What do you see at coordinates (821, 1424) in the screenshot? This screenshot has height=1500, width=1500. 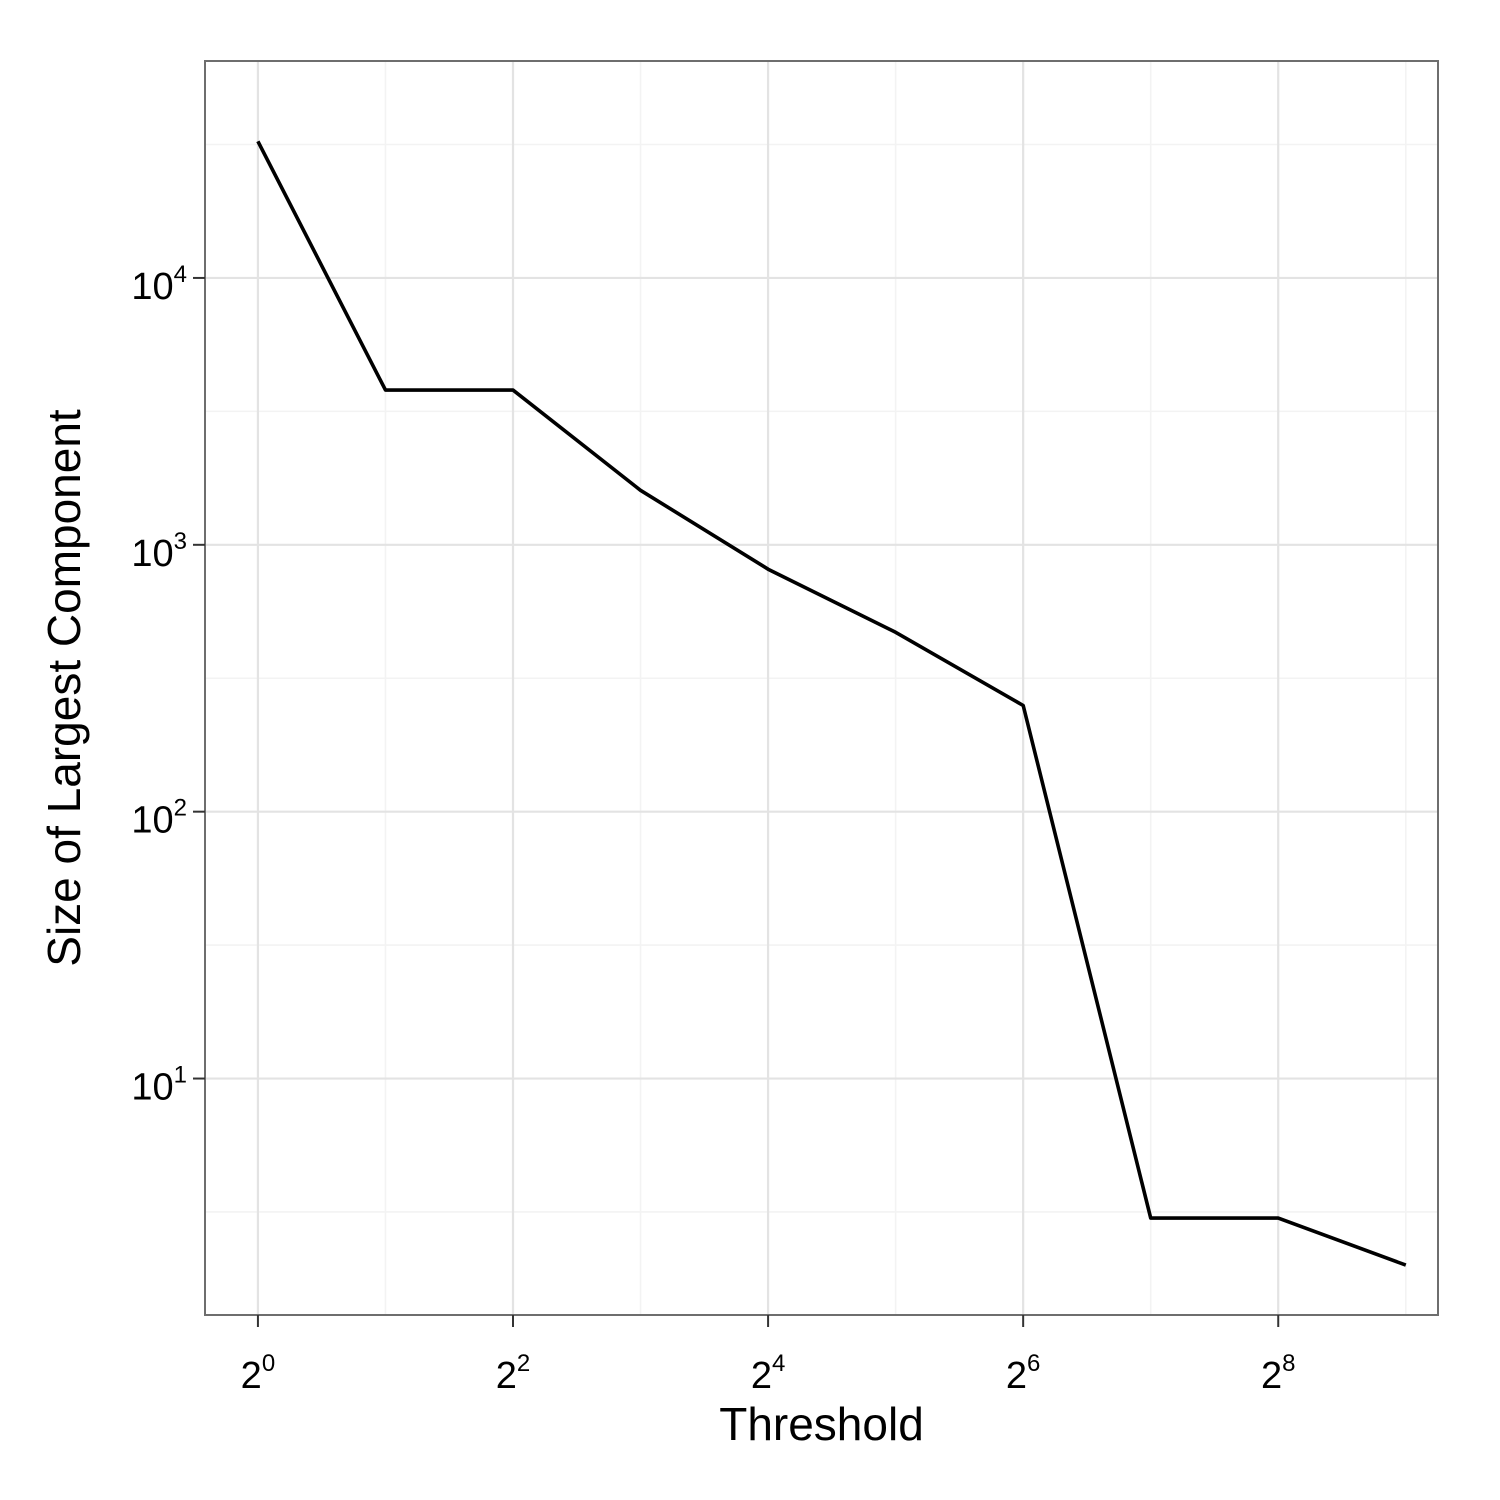 I see `x-axis-title: Threshold` at bounding box center [821, 1424].